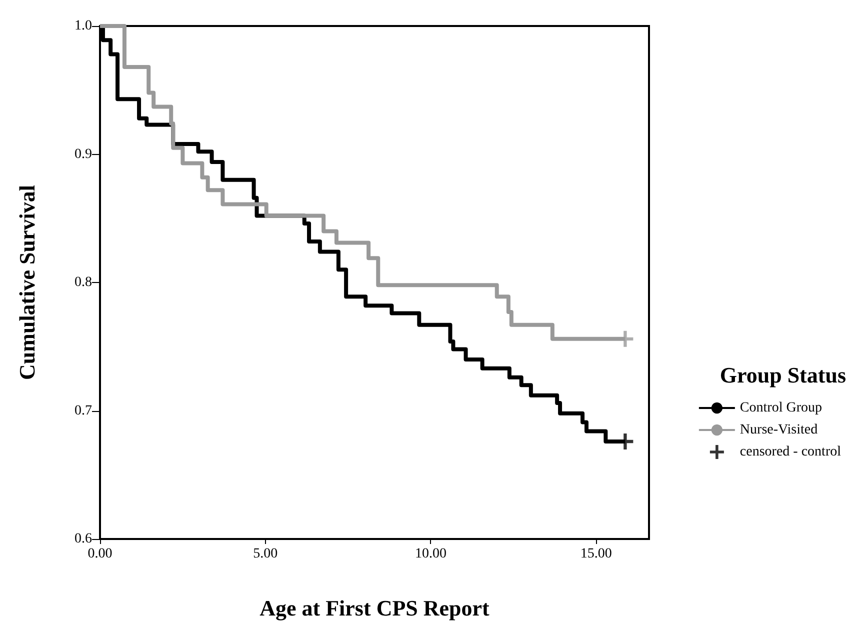 Image resolution: width=862 pixels, height=632 pixels. Describe the element at coordinates (430, 554) in the screenshot. I see `x-tick-label: 10.00` at that location.